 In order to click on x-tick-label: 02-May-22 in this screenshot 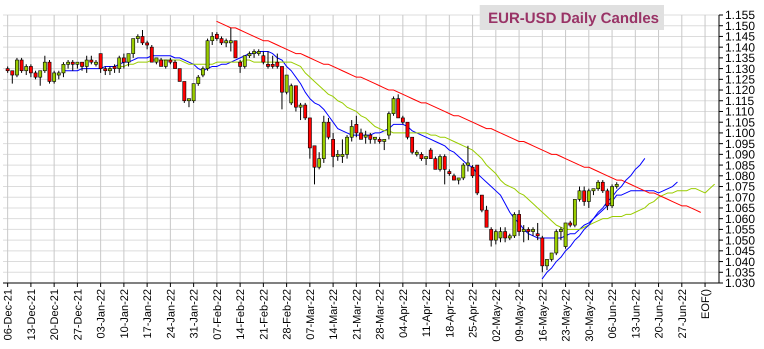, I will do `click(496, 315)`.